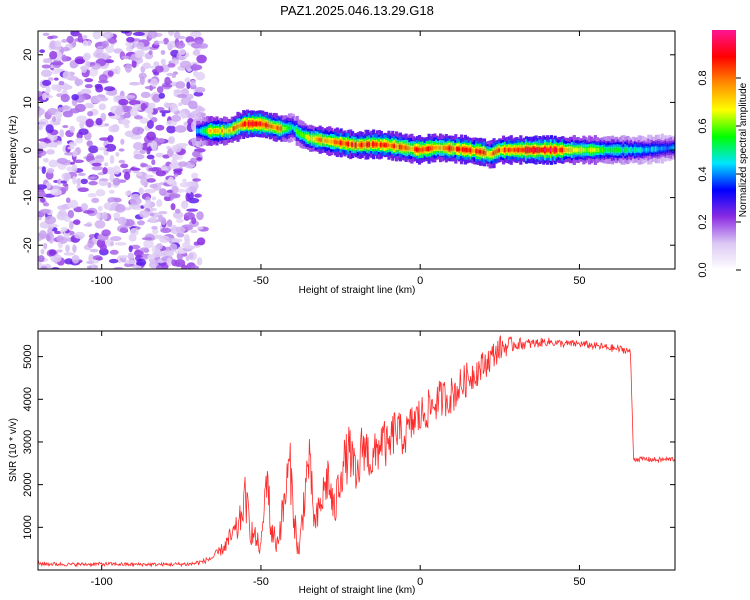  I want to click on bottom-x-axis-label: Height of straight line (km), so click(357, 590).